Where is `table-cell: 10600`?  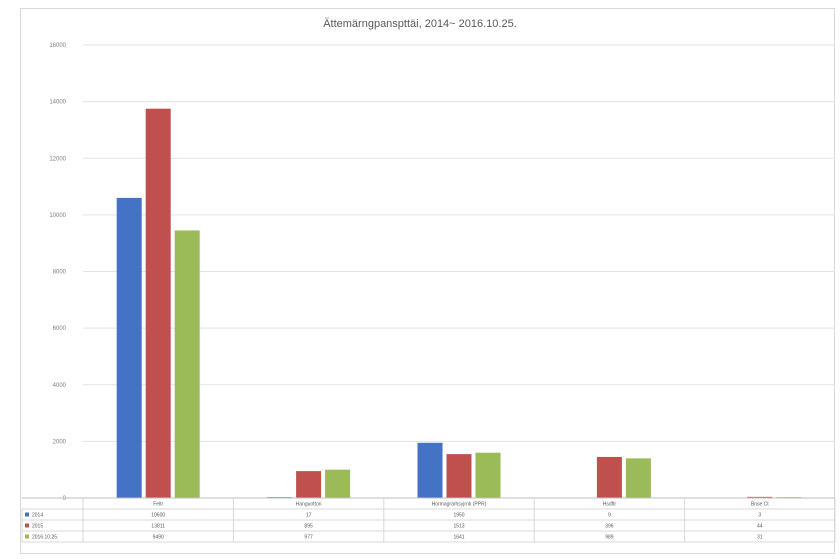 table-cell: 10600 is located at coordinates (158, 516).